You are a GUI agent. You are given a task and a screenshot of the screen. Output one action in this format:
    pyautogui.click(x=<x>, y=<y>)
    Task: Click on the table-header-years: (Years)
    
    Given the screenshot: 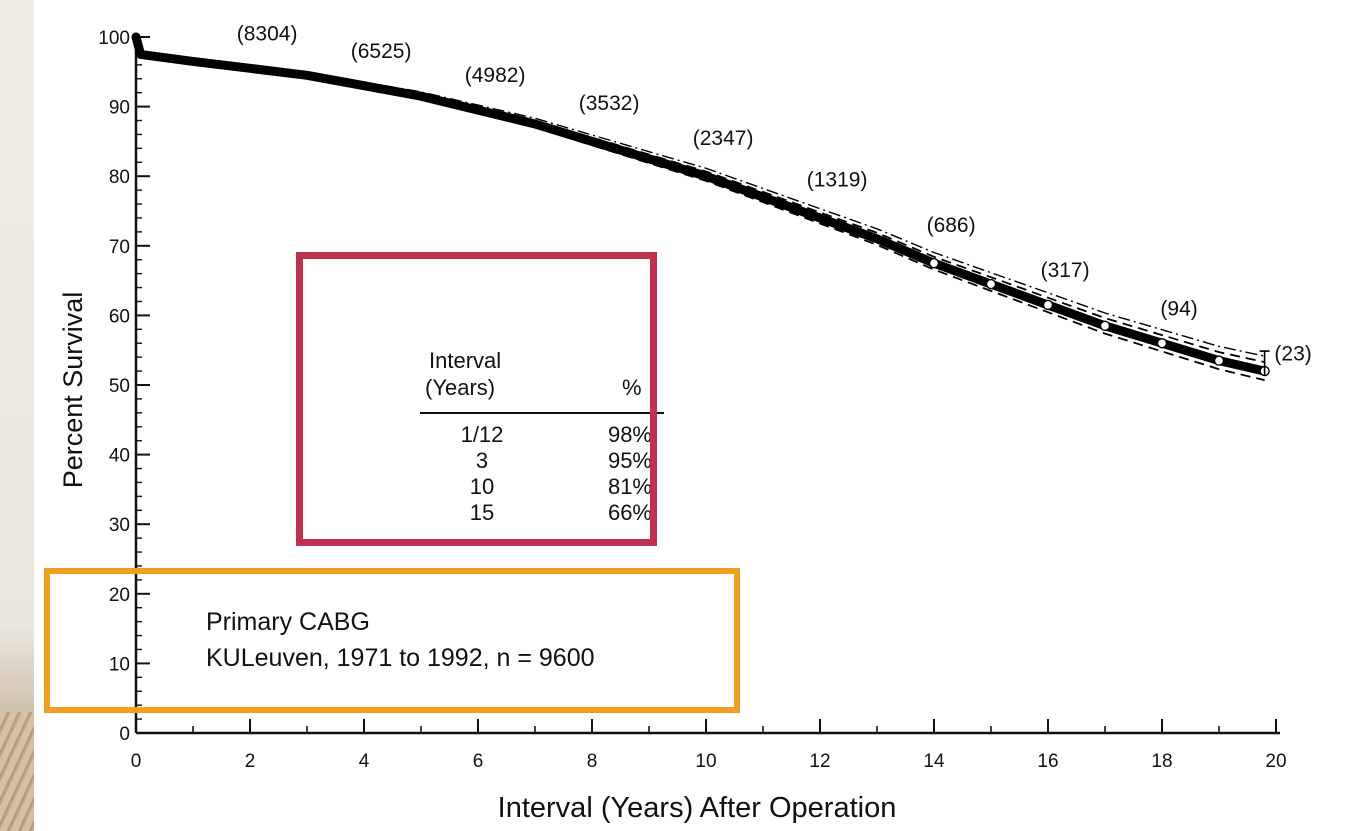 What is the action you would take?
    pyautogui.click(x=460, y=387)
    